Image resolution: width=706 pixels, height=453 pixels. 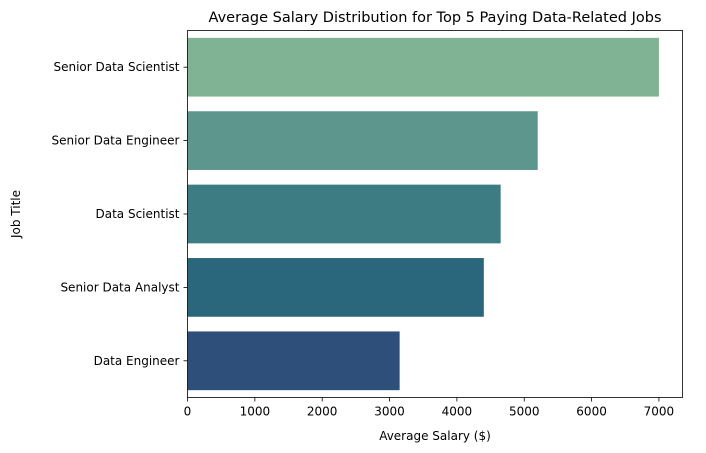 I want to click on y-tick-label: Senior Data Engineer, so click(x=116, y=141).